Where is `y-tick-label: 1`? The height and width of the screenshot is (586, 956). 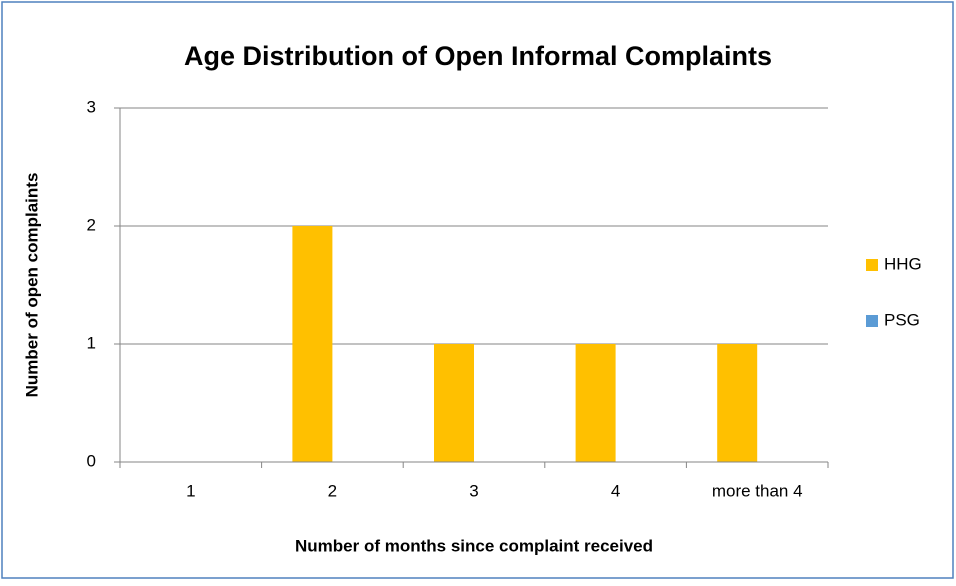
y-tick-label: 1 is located at coordinates (91, 342).